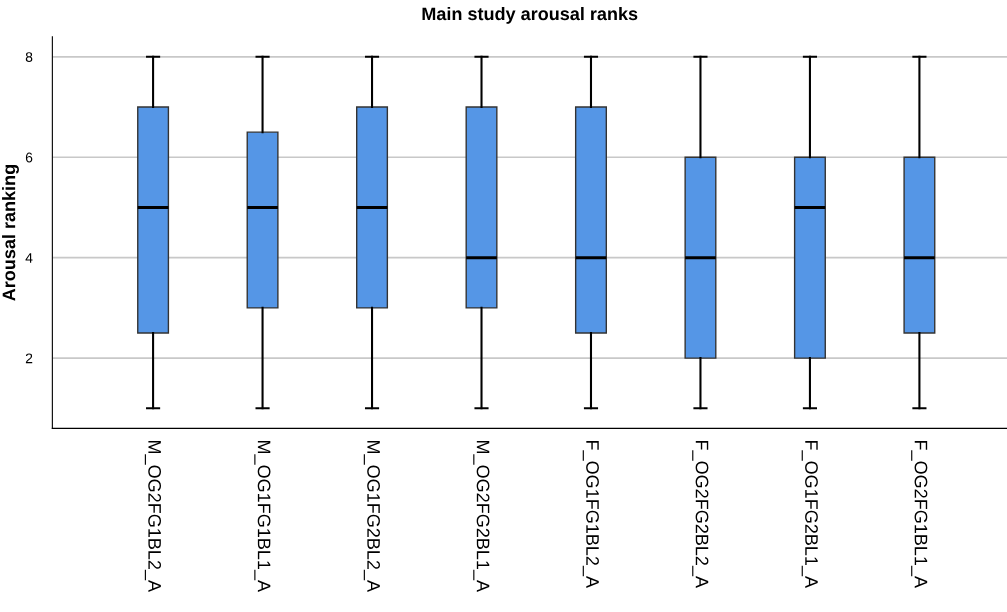  What do you see at coordinates (530, 15) in the screenshot?
I see `chart-title: Main study arousal ranks` at bounding box center [530, 15].